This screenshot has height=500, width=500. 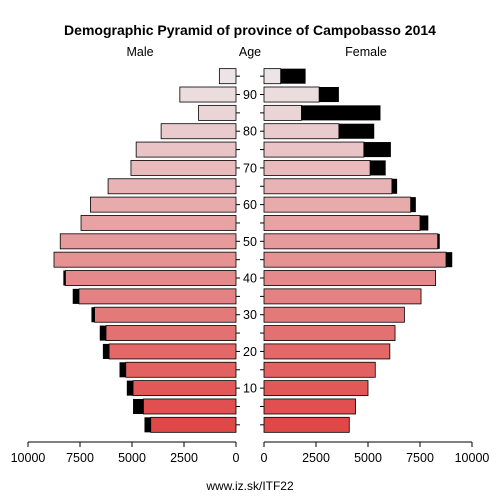 I want to click on female-axis-tick-label: 10000, so click(x=472, y=458).